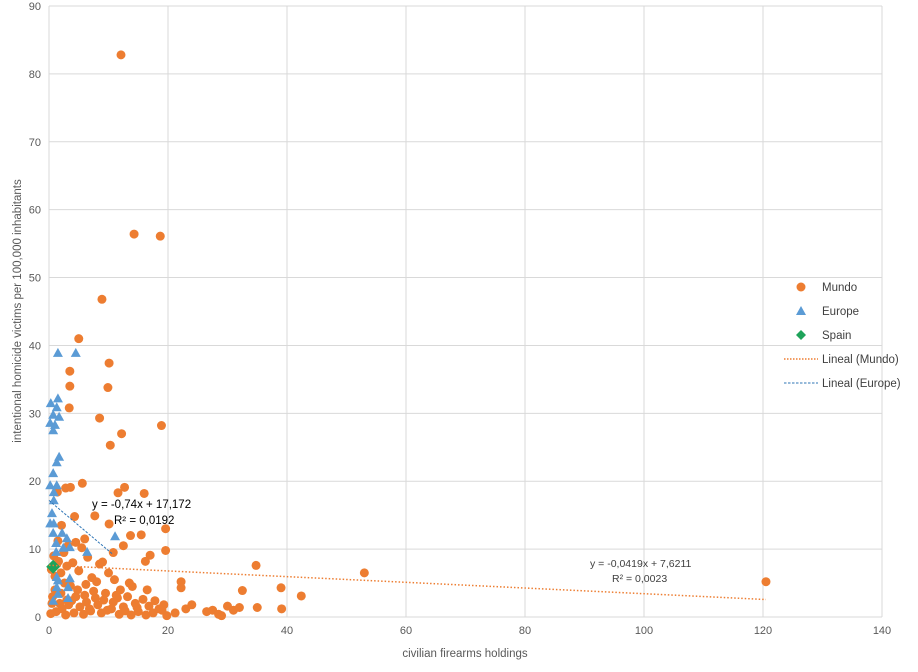 This screenshot has height=672, width=918. What do you see at coordinates (35, 211) in the screenshot?
I see `y-tick-label: 60` at bounding box center [35, 211].